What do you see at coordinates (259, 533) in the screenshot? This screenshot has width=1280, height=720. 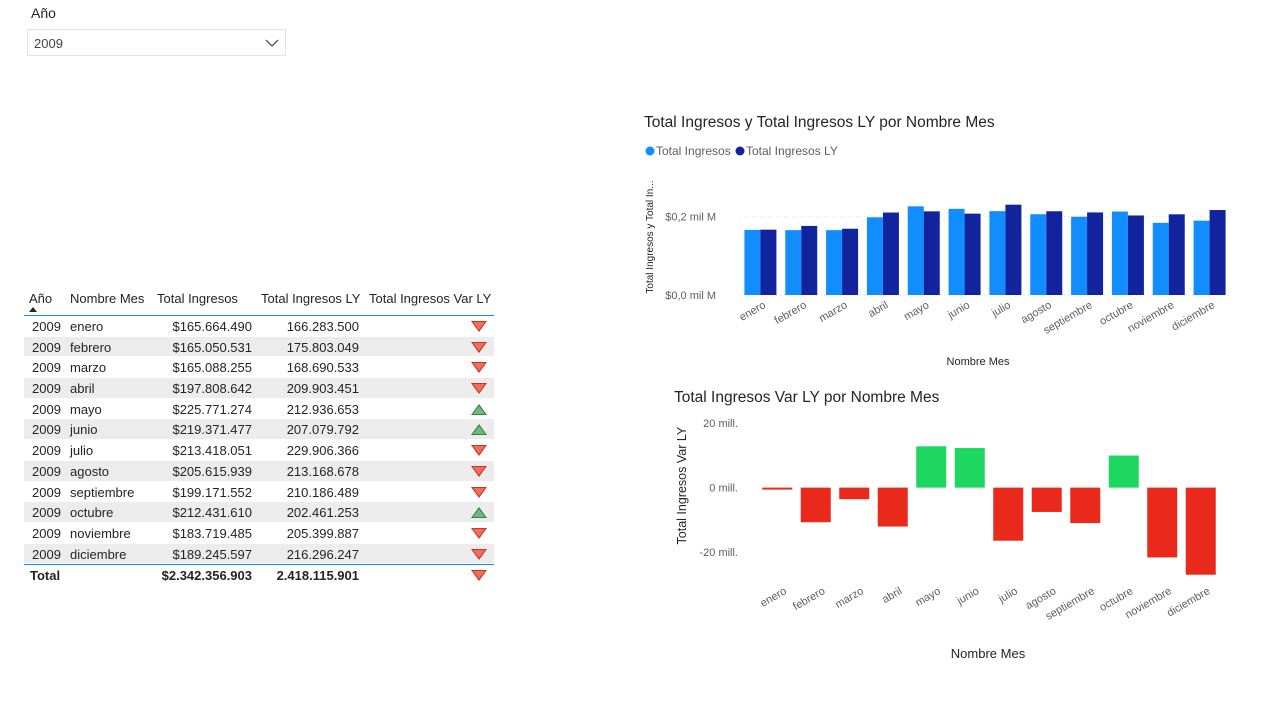 I see `table-row: 2009 noviembre $183.719.485 205.399.887` at bounding box center [259, 533].